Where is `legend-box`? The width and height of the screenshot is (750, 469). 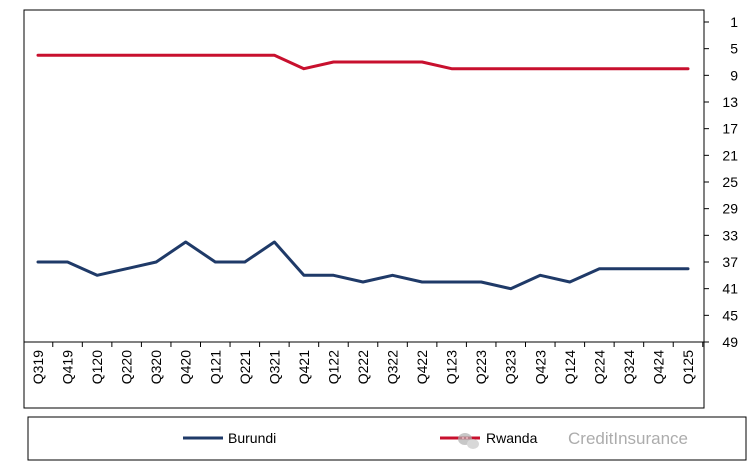
legend-box is located at coordinates (387, 438).